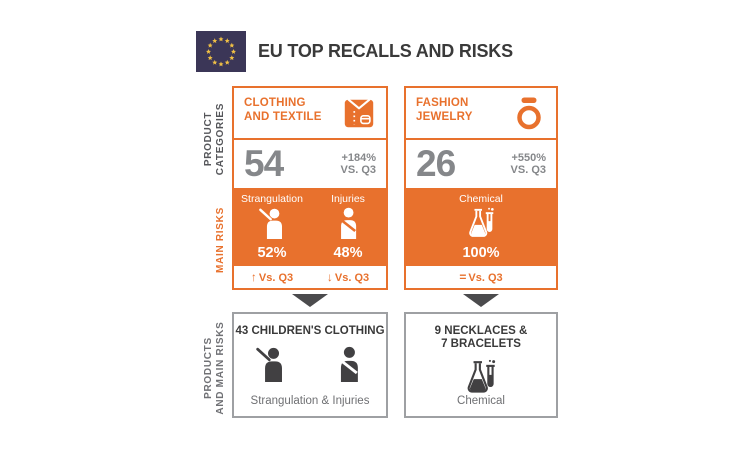  Describe the element at coordinates (310, 401) in the screenshot. I see `products-caption: Strangulation & Injuries` at that location.